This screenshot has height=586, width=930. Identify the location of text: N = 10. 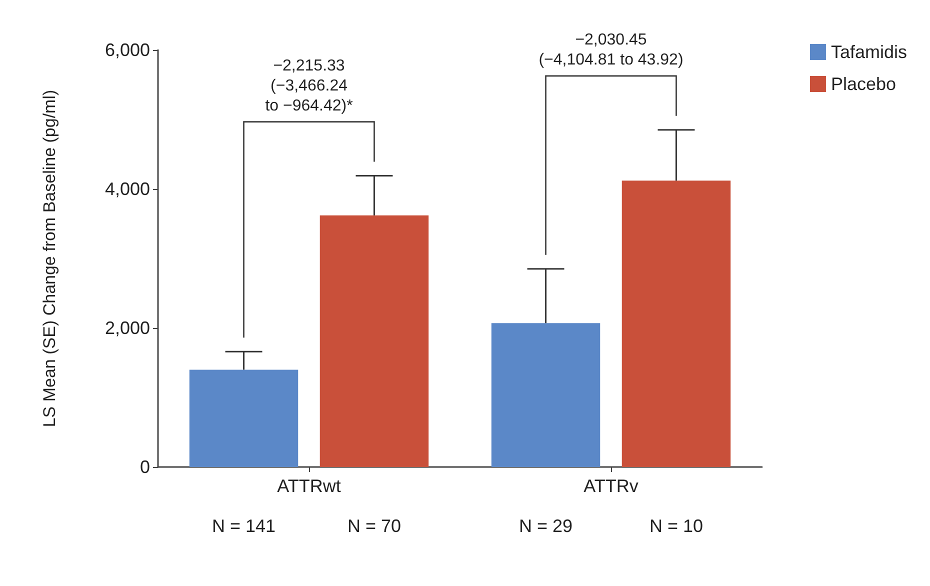
(676, 526).